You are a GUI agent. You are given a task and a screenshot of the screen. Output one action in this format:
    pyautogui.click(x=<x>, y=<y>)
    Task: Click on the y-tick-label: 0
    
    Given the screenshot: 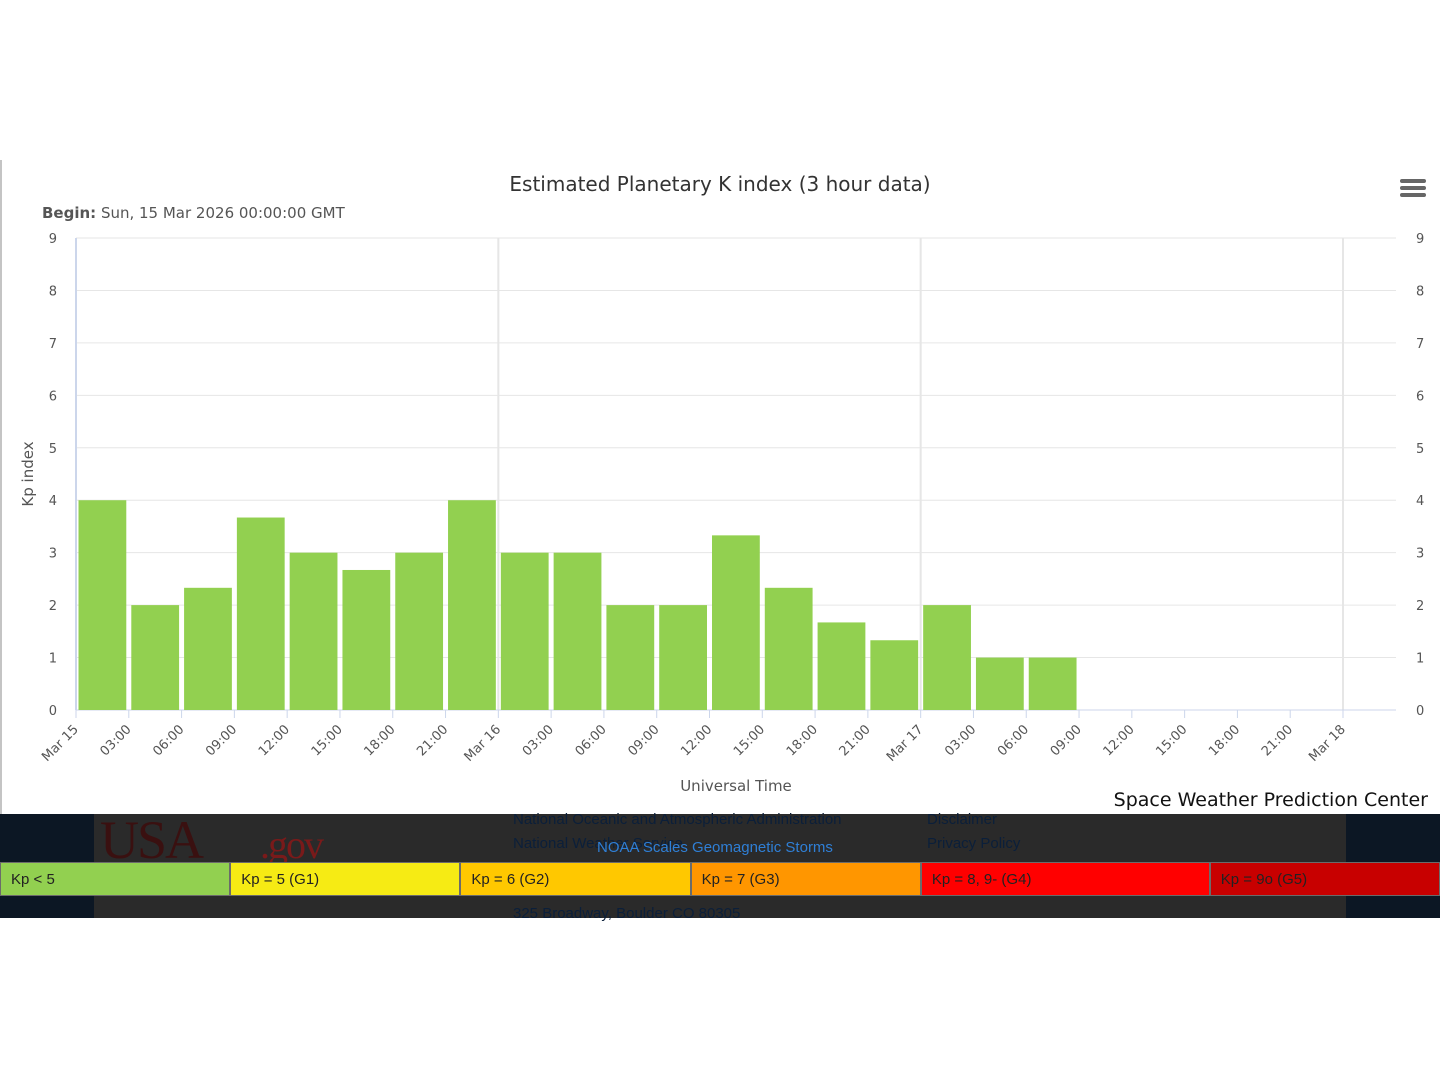 What is the action you would take?
    pyautogui.click(x=53, y=711)
    